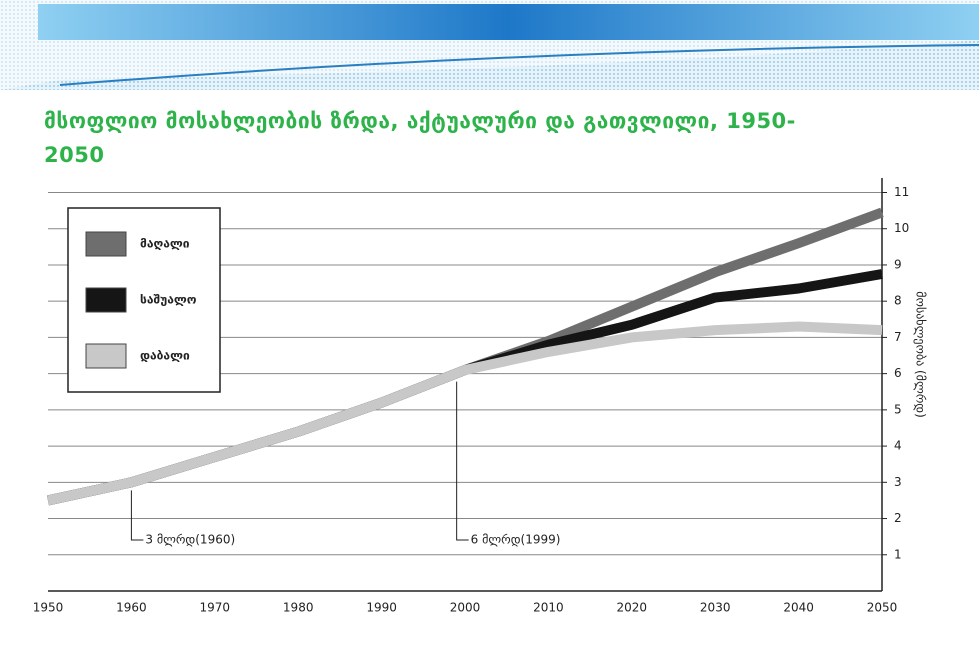  What do you see at coordinates (898, 554) in the screenshot?
I see `y-tick-label: 1` at bounding box center [898, 554].